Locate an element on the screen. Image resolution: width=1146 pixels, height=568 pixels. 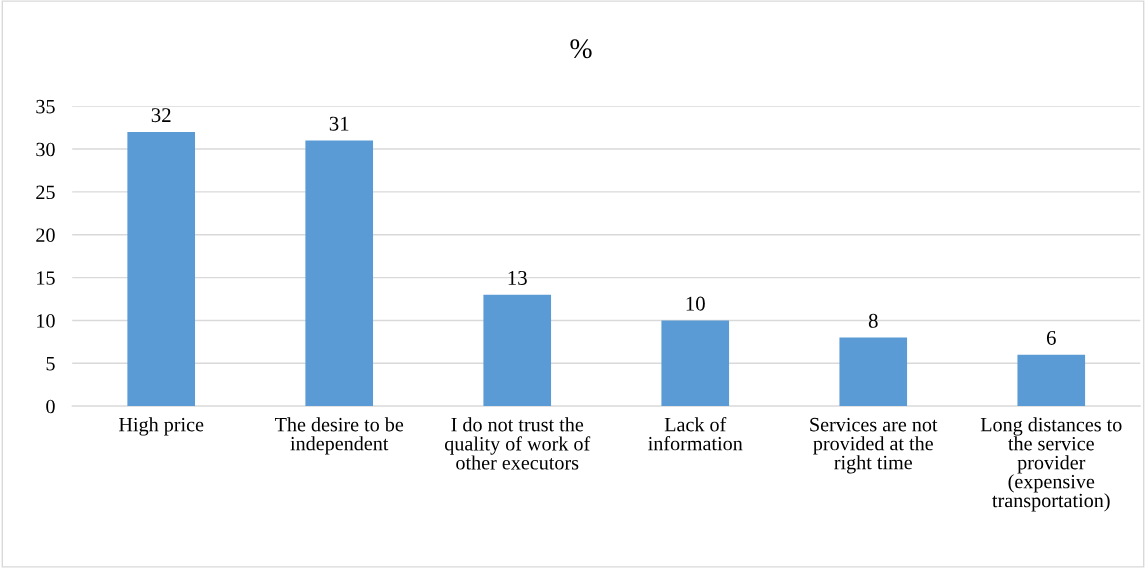
x-tick-label: The desire to be independent is located at coordinates (339, 436).